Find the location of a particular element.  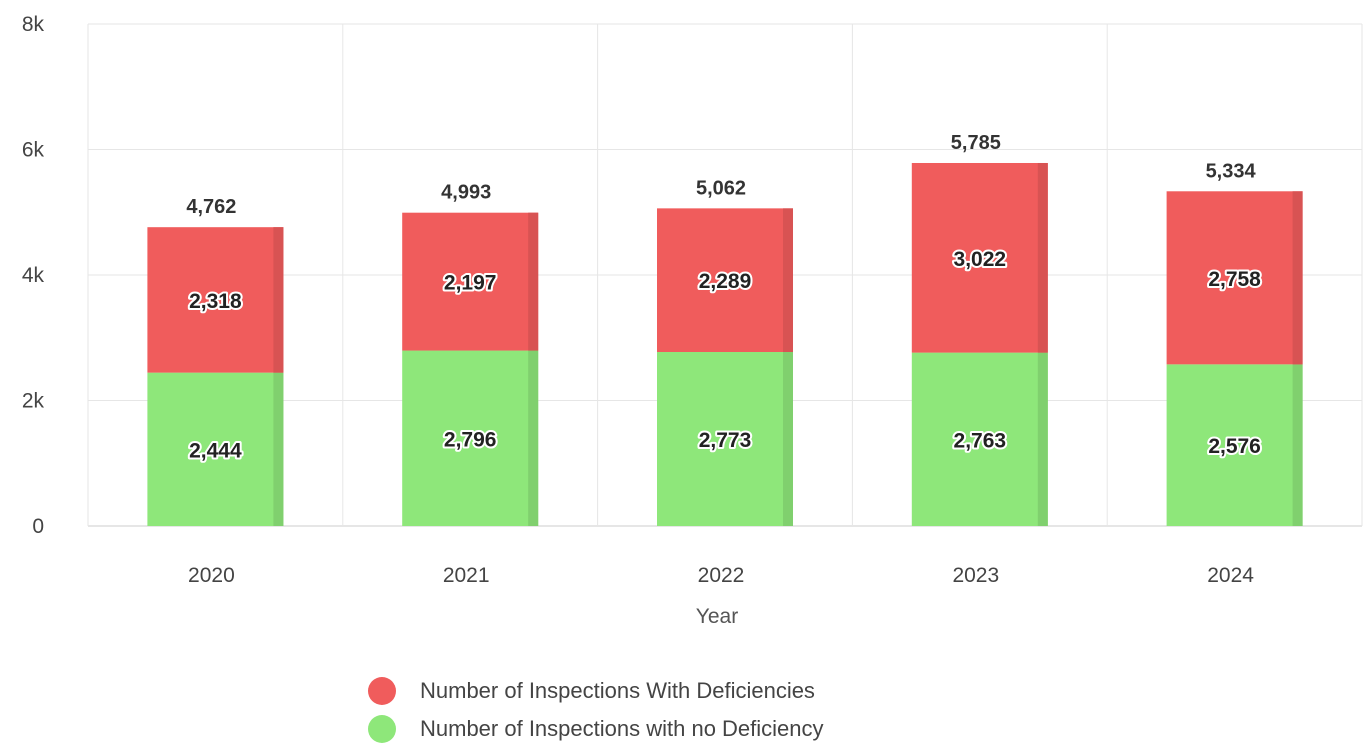

y-tick-label: 2k is located at coordinates (33, 401).